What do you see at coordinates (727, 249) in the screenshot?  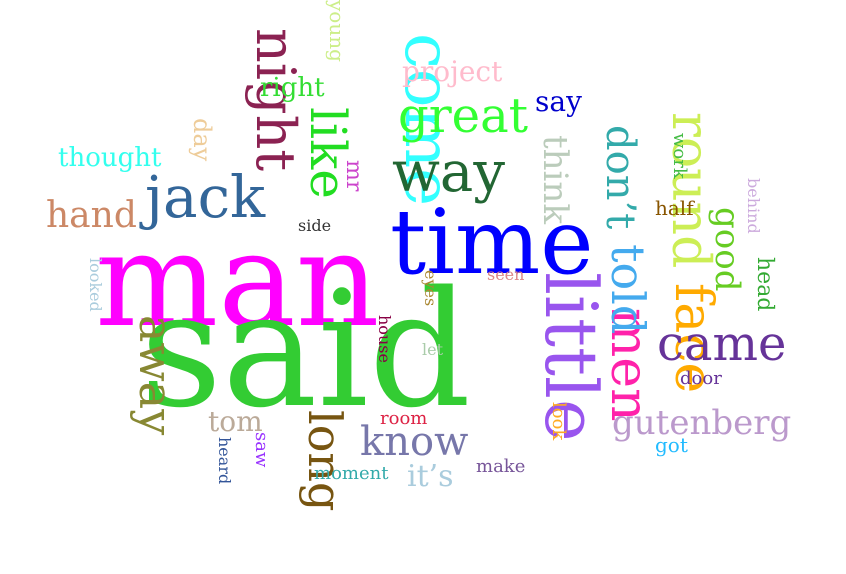 I see `word-20: good` at bounding box center [727, 249].